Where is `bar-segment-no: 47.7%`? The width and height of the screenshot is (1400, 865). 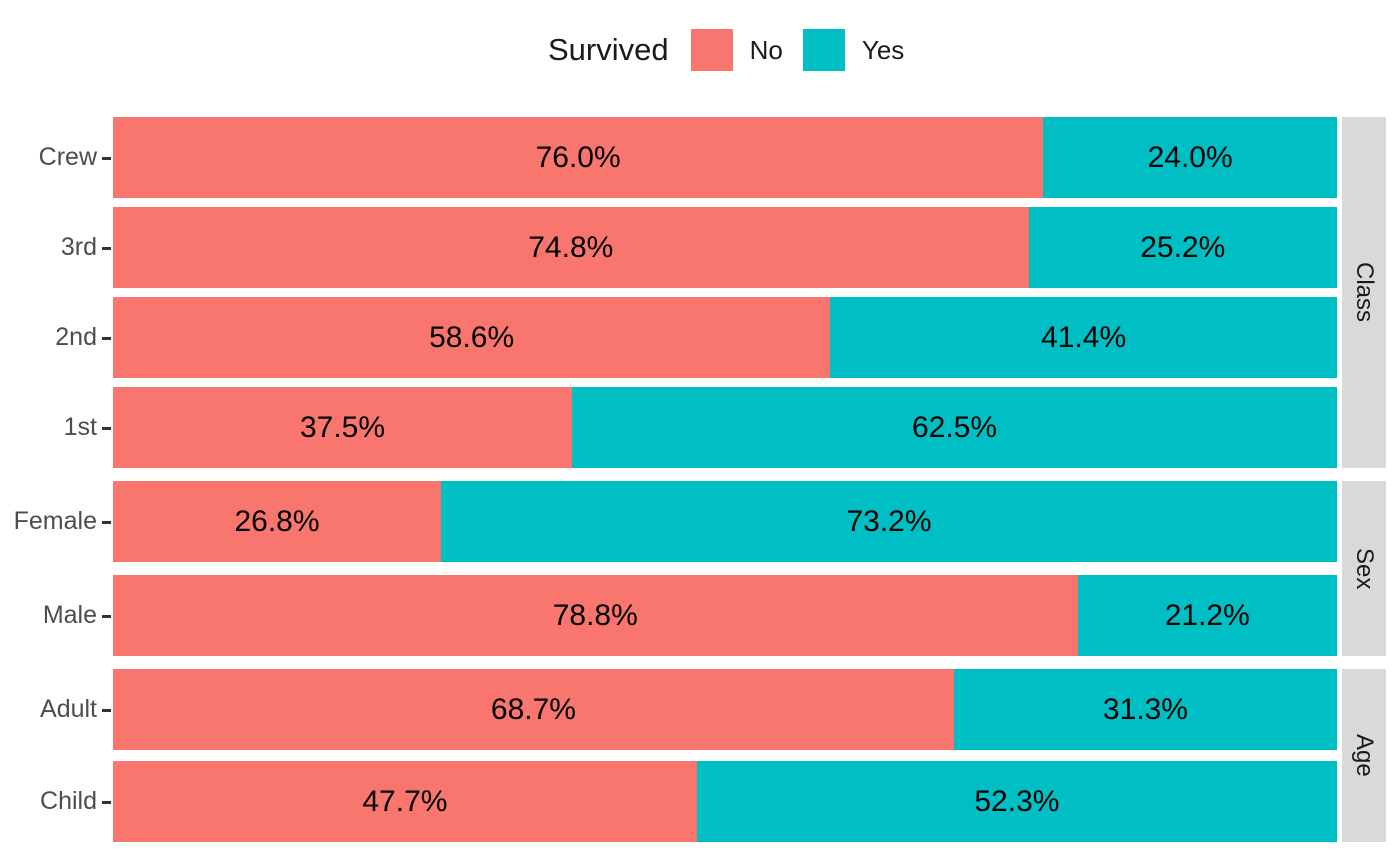 bar-segment-no: 47.7% is located at coordinates (405, 801).